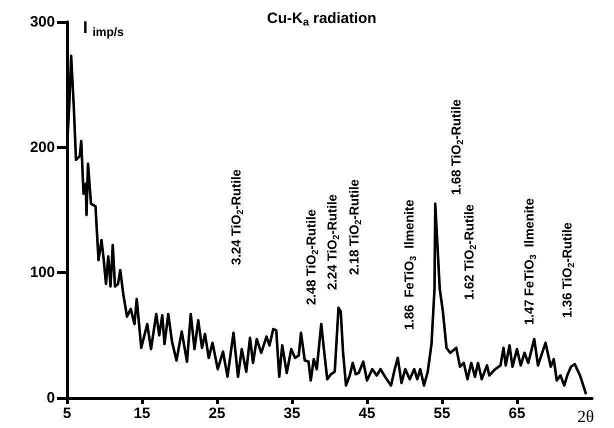 Image resolution: width=614 pixels, height=428 pixels. What do you see at coordinates (67, 413) in the screenshot?
I see `x-tick-label: 5` at bounding box center [67, 413].